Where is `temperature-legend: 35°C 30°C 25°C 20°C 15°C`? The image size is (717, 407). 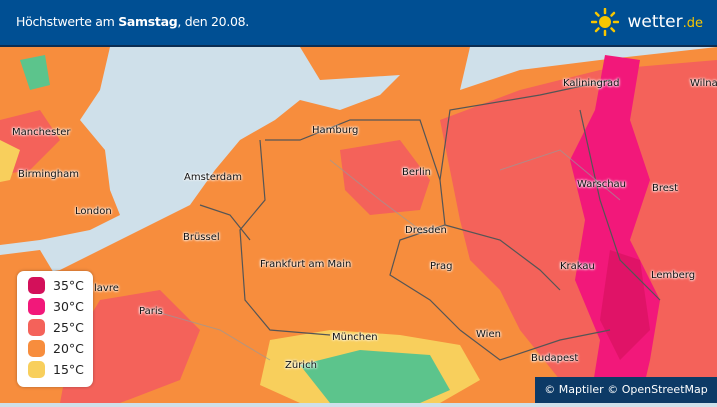 temperature-legend: 35°C 30°C 25°C 20°C 15°C is located at coordinates (55, 329).